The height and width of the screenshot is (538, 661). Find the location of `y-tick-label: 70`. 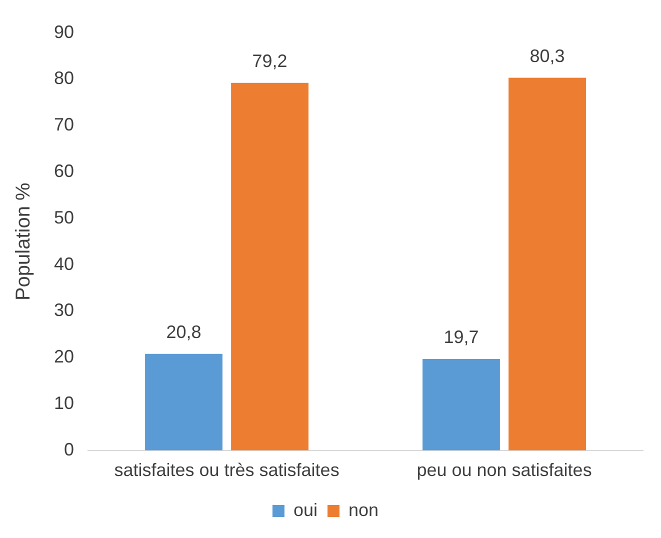

y-tick-label: 70 is located at coordinates (64, 124).